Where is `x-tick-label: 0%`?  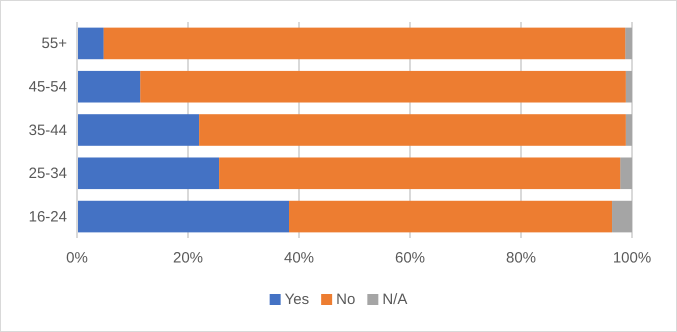
x-tick-label: 0% is located at coordinates (77, 258).